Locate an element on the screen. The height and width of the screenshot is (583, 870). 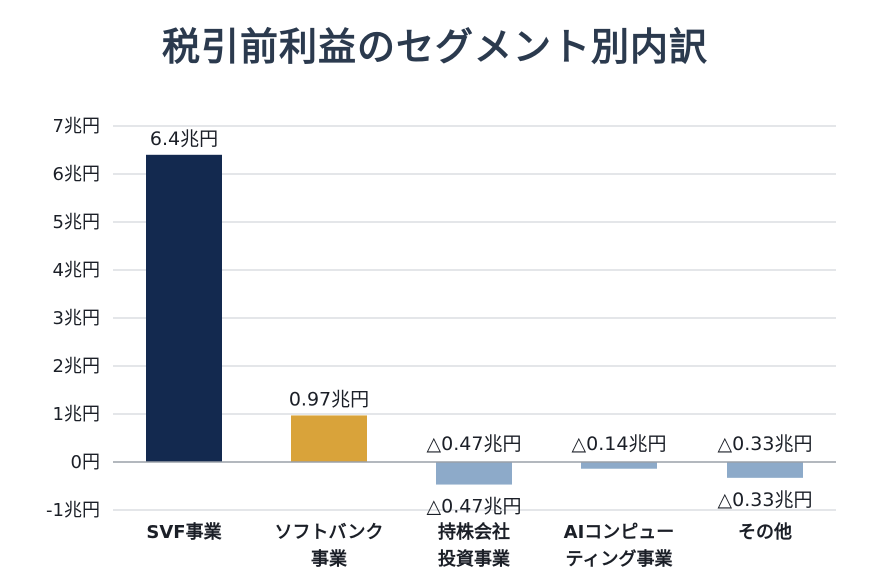
x-tick-label: その他 is located at coordinates (765, 532).